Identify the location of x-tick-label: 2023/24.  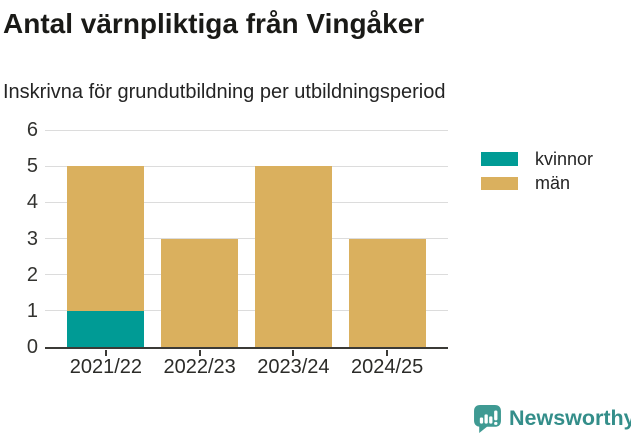
(293, 367).